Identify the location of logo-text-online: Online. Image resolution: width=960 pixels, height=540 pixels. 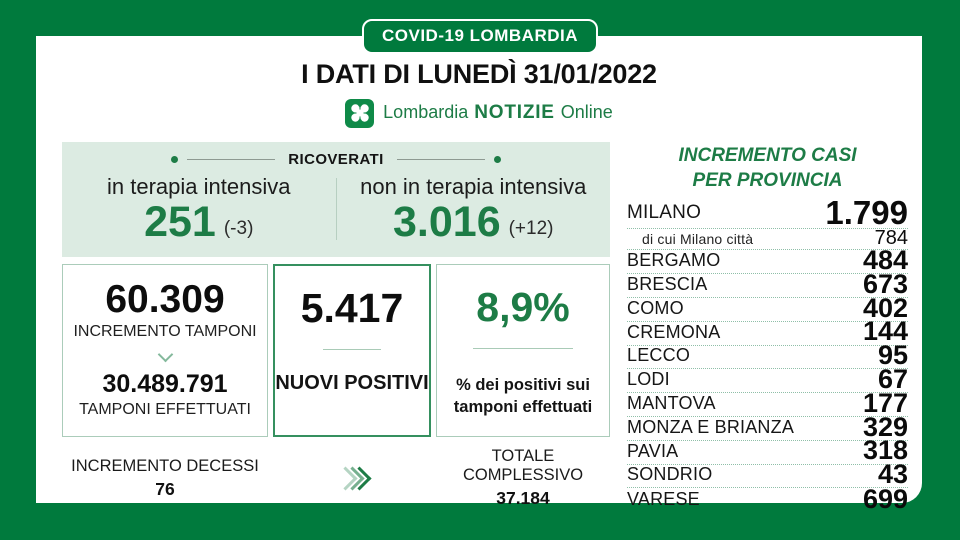
(586, 112).